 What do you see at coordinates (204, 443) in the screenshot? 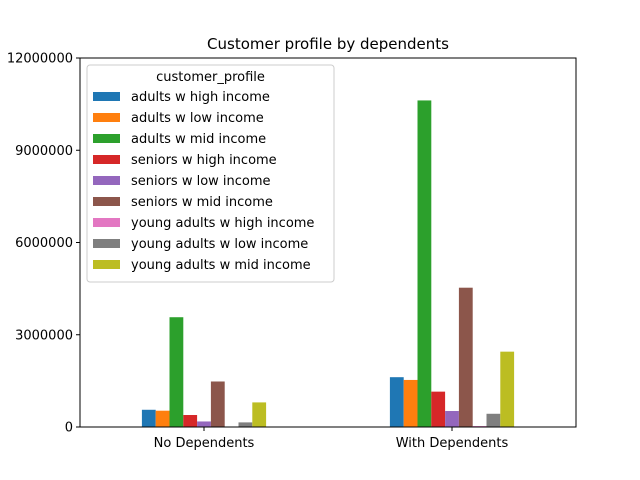
I see `x-tick-label: No Dependents` at bounding box center [204, 443].